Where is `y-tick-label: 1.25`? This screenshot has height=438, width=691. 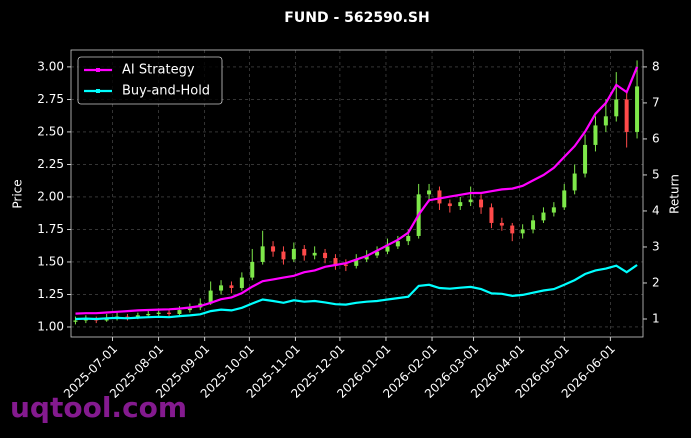 y-tick-label: 1.25 is located at coordinates (50, 294).